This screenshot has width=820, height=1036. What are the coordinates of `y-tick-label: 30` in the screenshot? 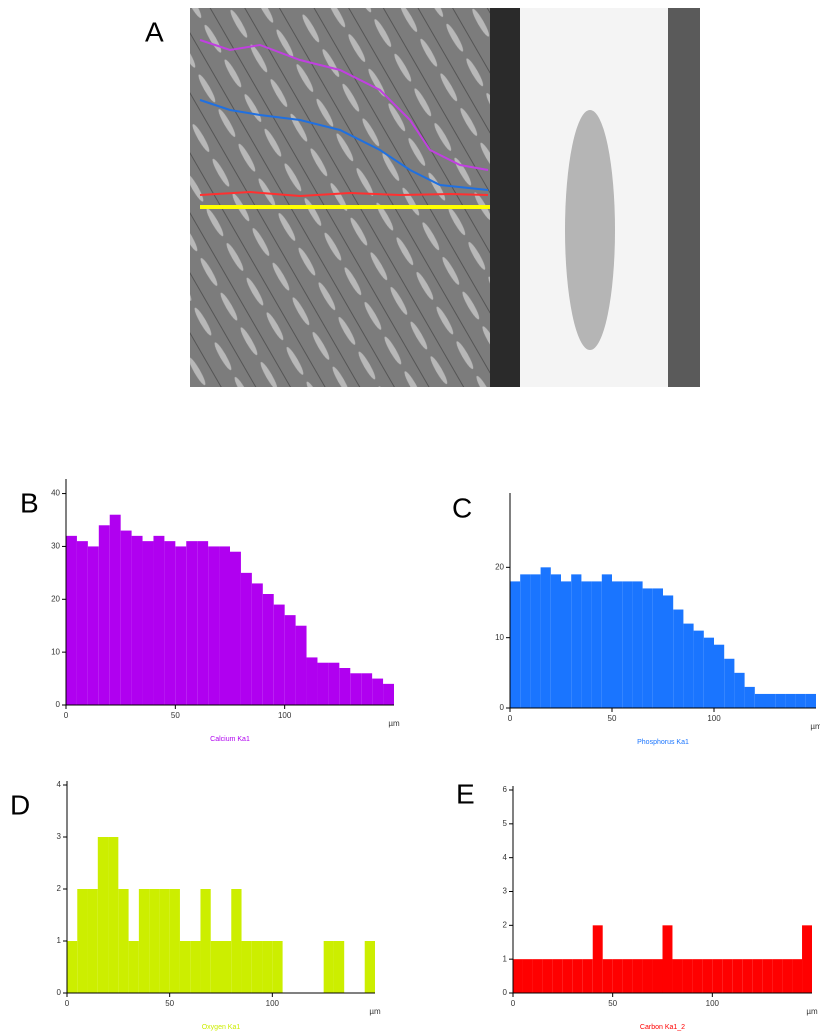 It's located at (55, 546).